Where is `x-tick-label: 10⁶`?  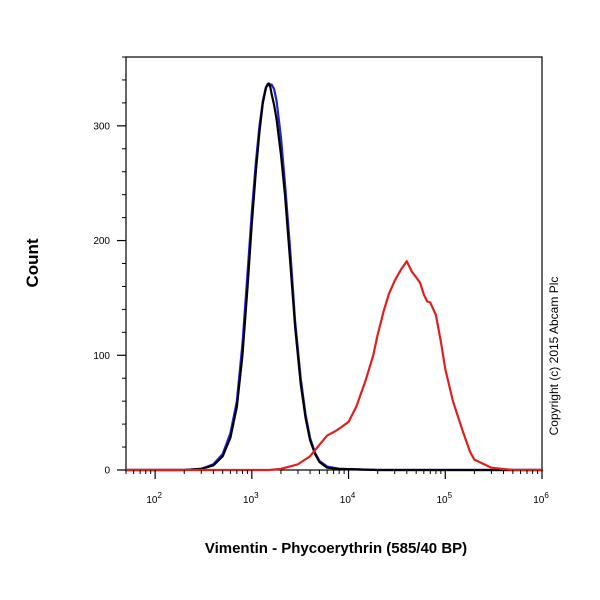 x-tick-label: 10⁶ is located at coordinates (541, 498).